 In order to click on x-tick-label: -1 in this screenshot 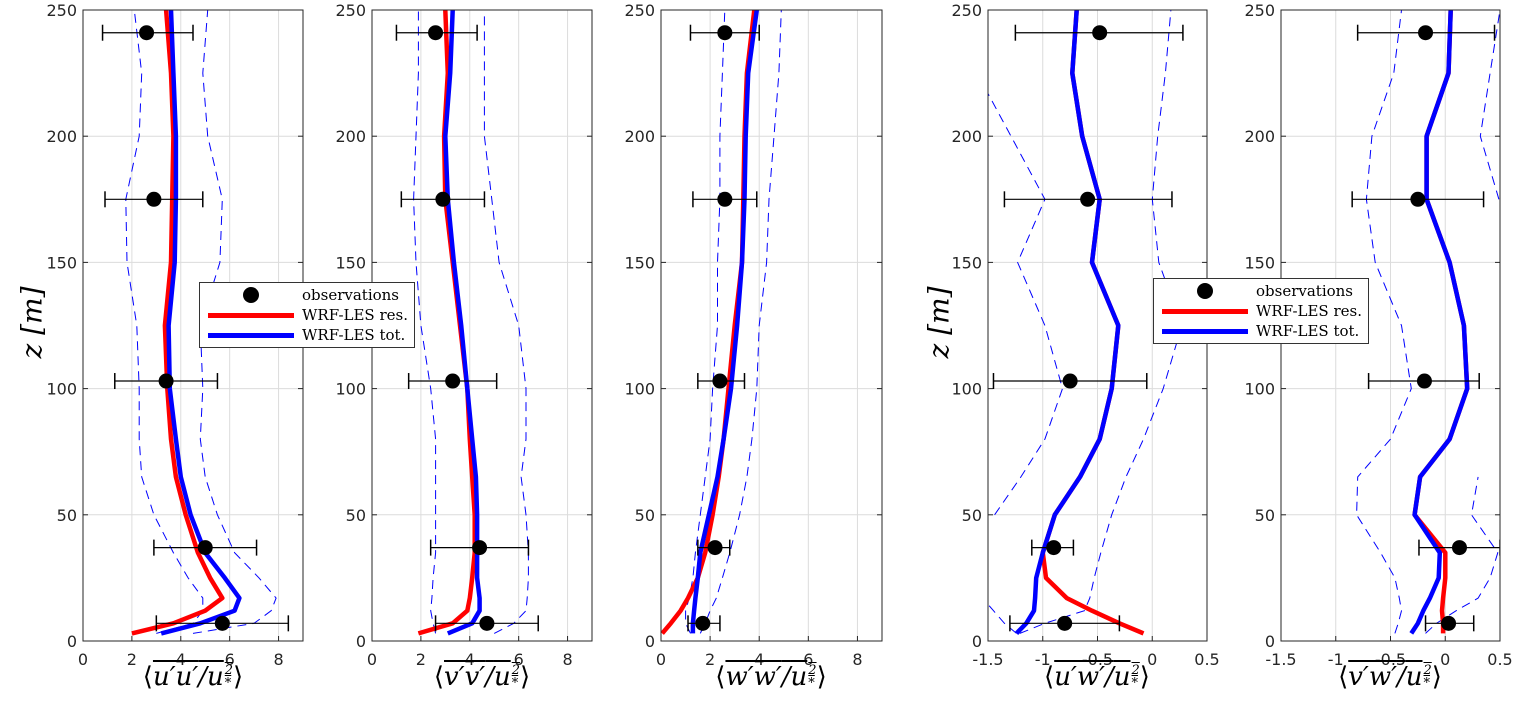, I will do `click(1043, 659)`.